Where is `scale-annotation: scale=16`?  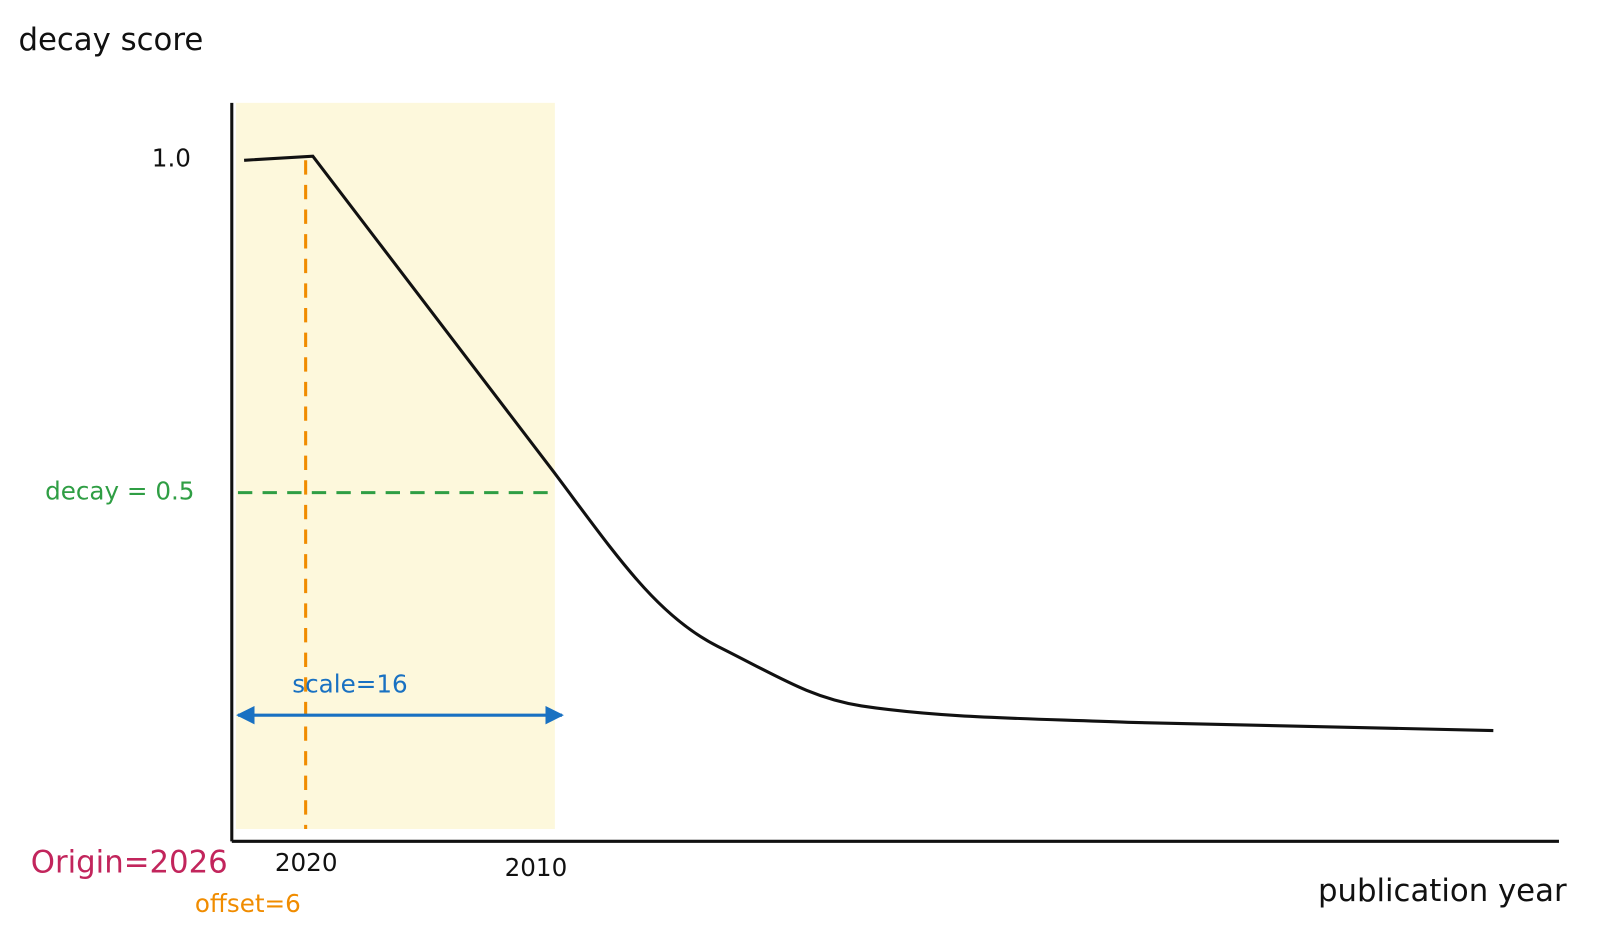 scale-annotation: scale=16 is located at coordinates (349, 683).